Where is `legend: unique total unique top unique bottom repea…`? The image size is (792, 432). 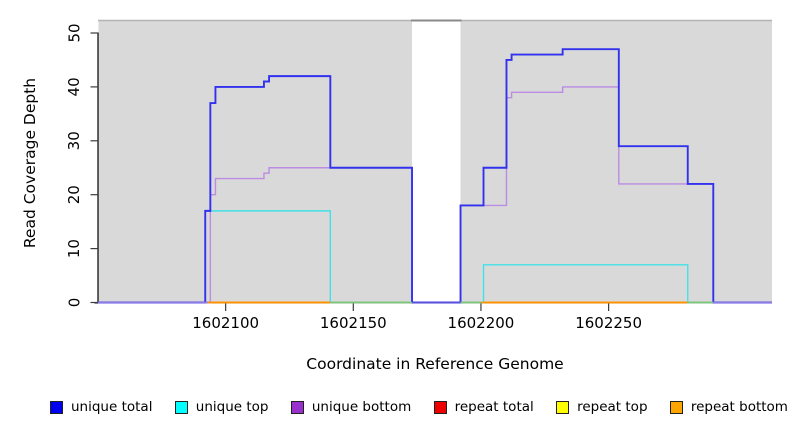
legend: unique total unique top unique bottom repea… is located at coordinates (419, 407).